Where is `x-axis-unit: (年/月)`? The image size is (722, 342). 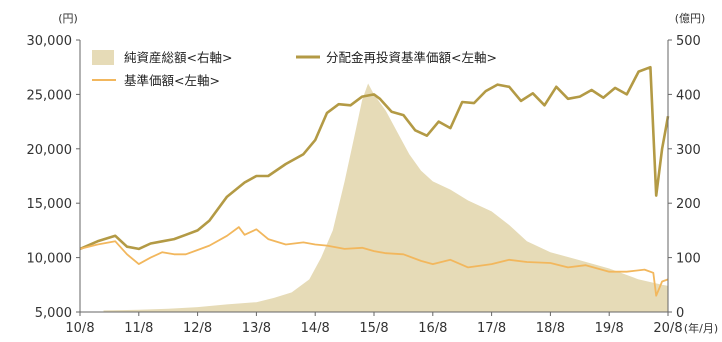
x-axis-unit: (年/月) is located at coordinates (701, 328).